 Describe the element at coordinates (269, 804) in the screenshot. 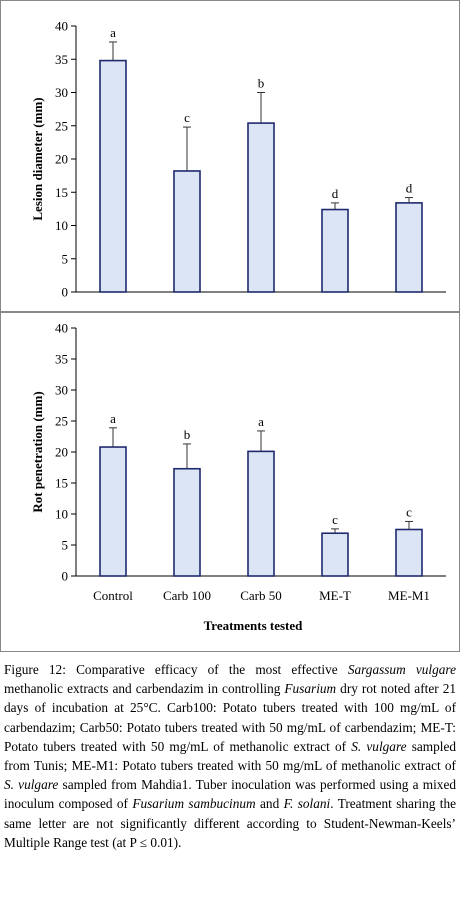

I see `caption-part: and` at that location.